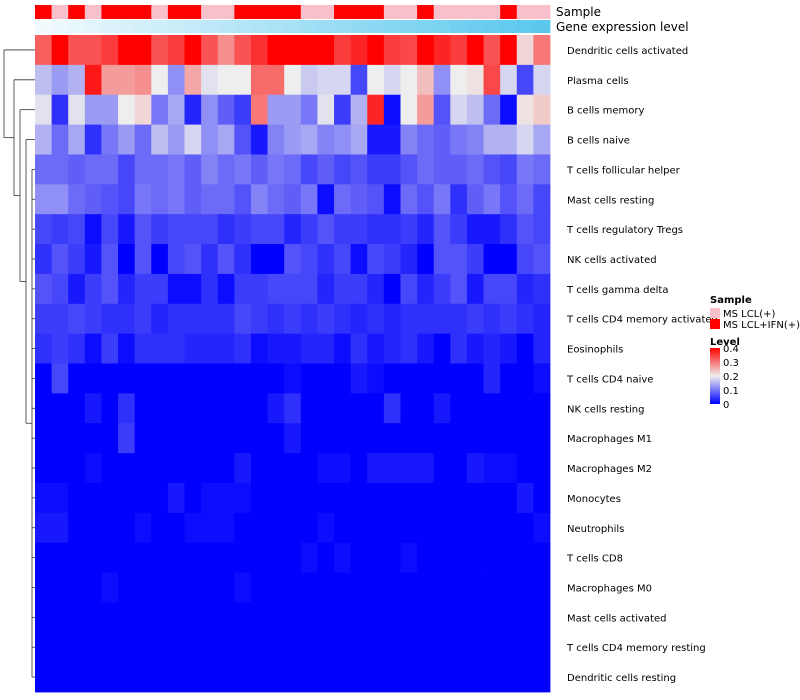 This screenshot has width=800, height=700. I want to click on legend-swatch-ms-lcl-ifn, so click(715, 324).